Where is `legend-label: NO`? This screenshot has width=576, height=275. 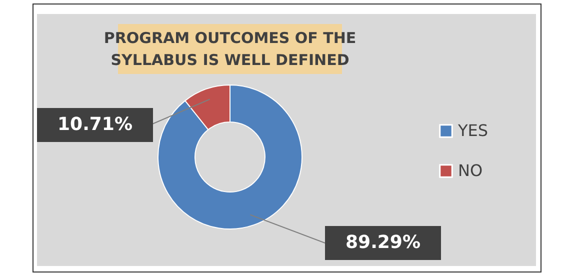 legend-label: NO is located at coordinates (470, 170).